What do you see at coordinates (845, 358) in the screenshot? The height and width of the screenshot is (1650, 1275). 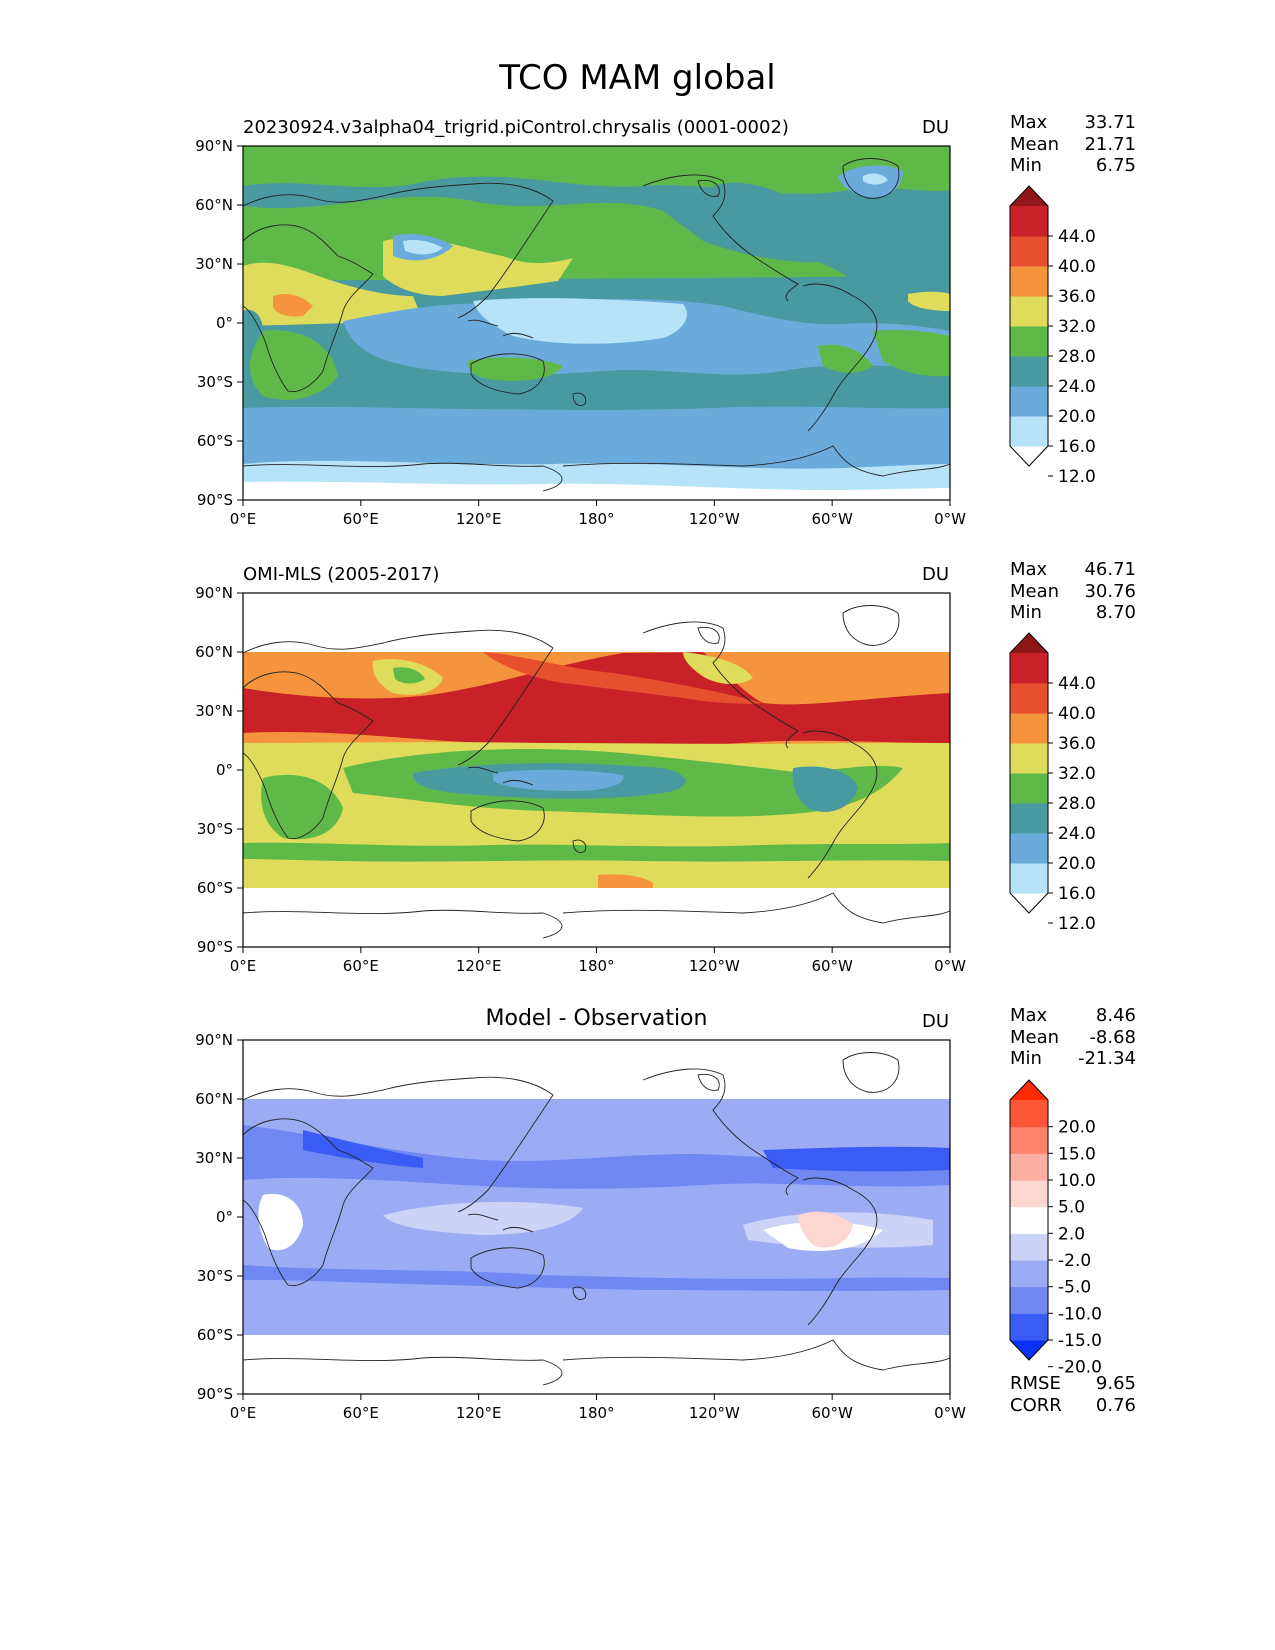 I see `field-fill-samerica-green` at bounding box center [845, 358].